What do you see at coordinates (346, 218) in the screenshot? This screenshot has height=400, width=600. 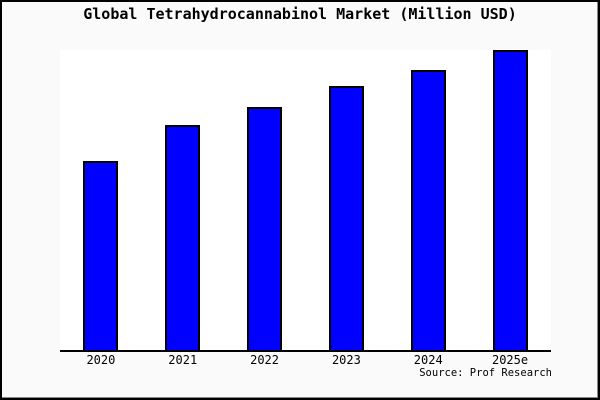 I see `bar-2023` at bounding box center [346, 218].